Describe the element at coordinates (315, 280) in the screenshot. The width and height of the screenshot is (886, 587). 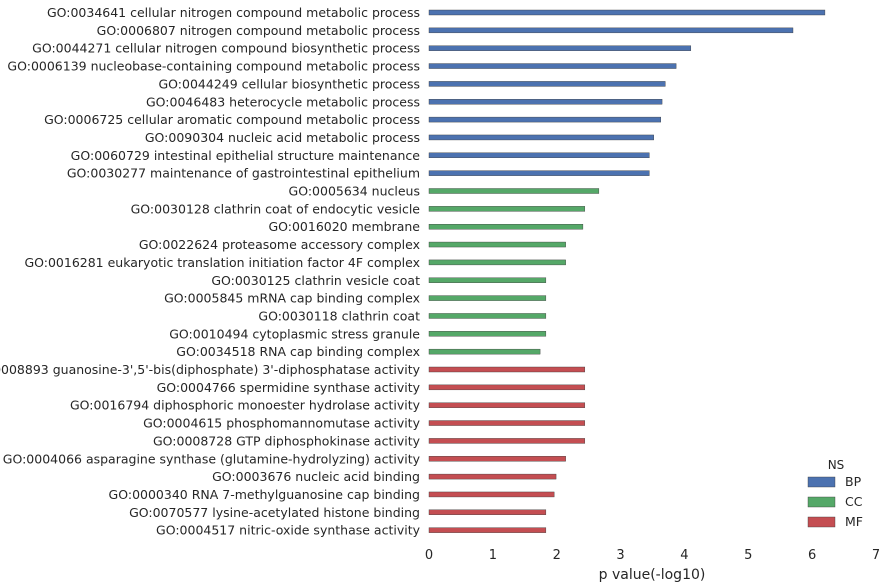
I see `category-label: GO:0030125 clathrin vesicle coat` at that location.